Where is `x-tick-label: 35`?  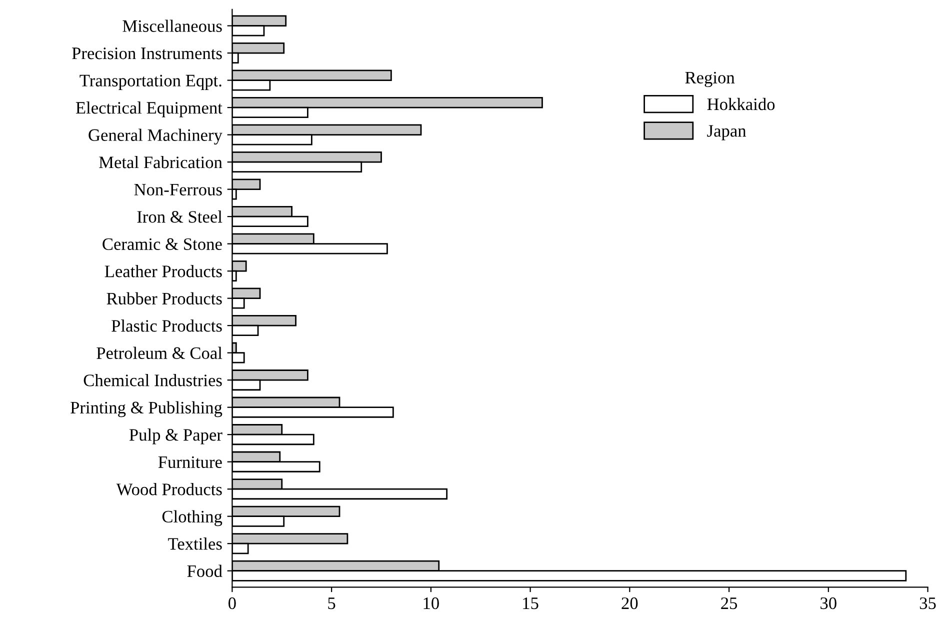 x-tick-label: 35 is located at coordinates (928, 603).